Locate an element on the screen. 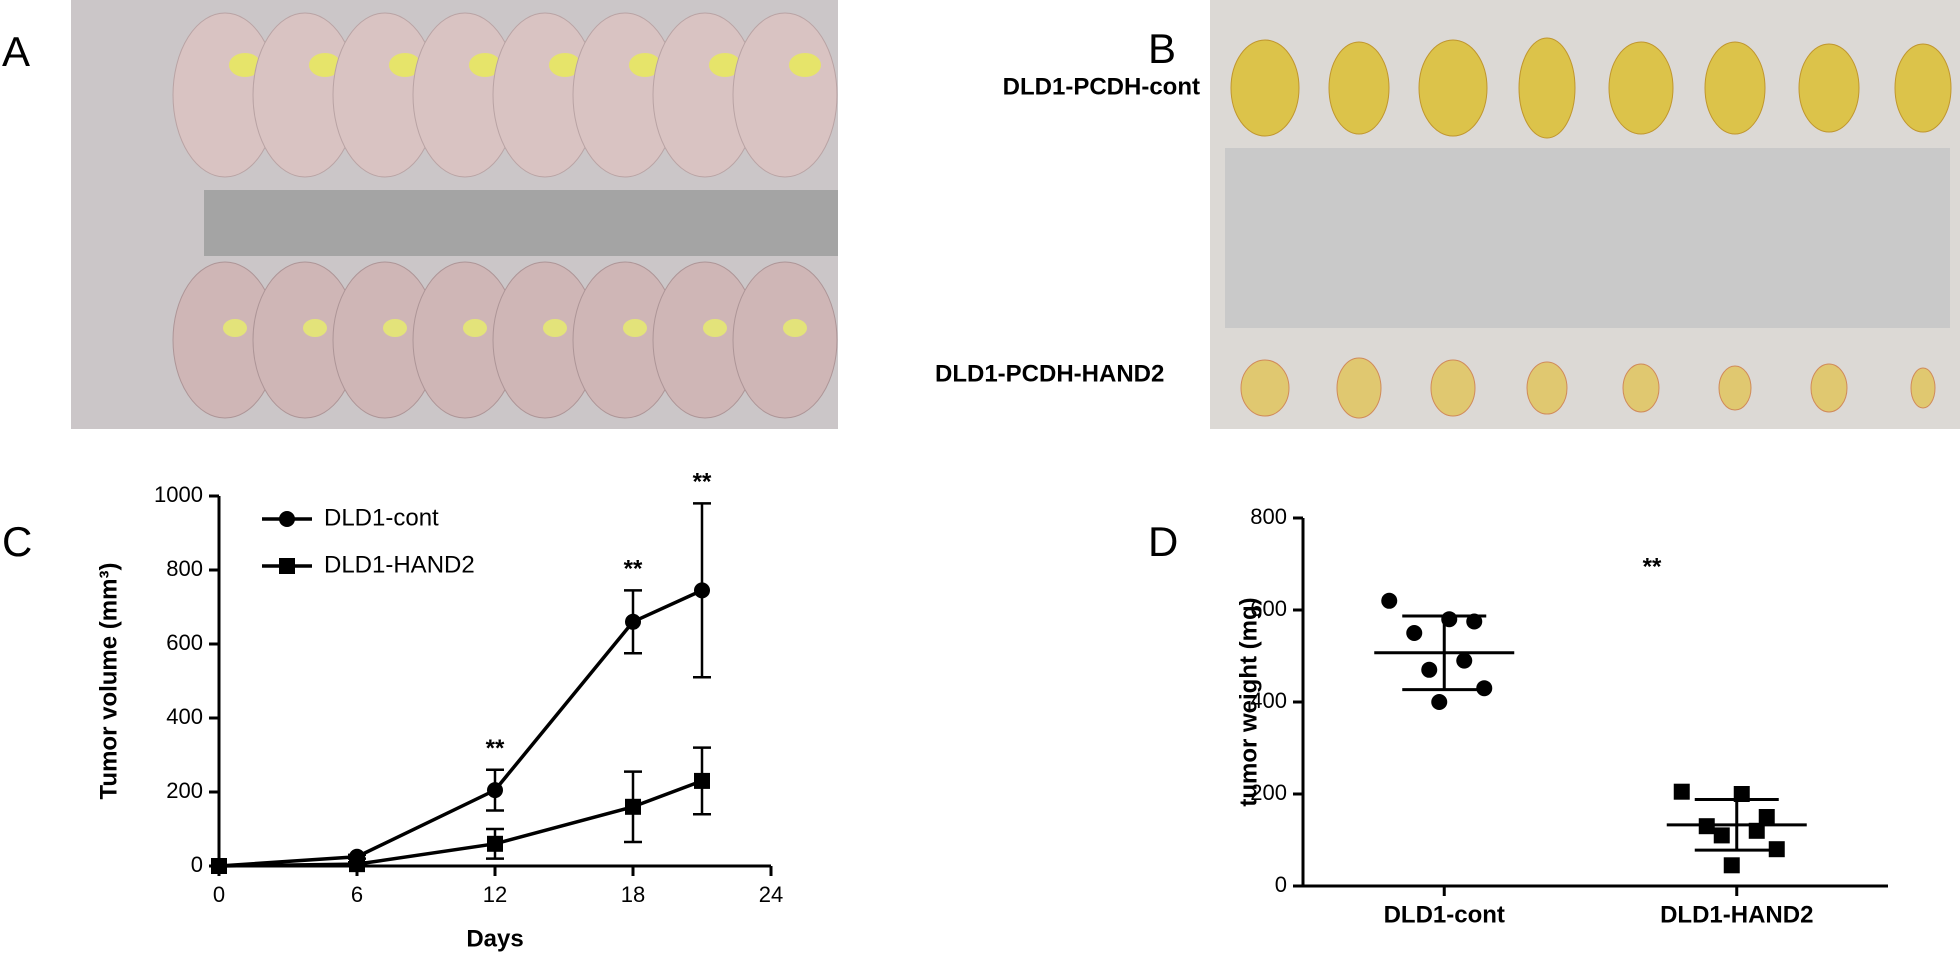 The width and height of the screenshot is (1960, 964). photo-label: DLD1-PCDH-cont is located at coordinates (1101, 86).